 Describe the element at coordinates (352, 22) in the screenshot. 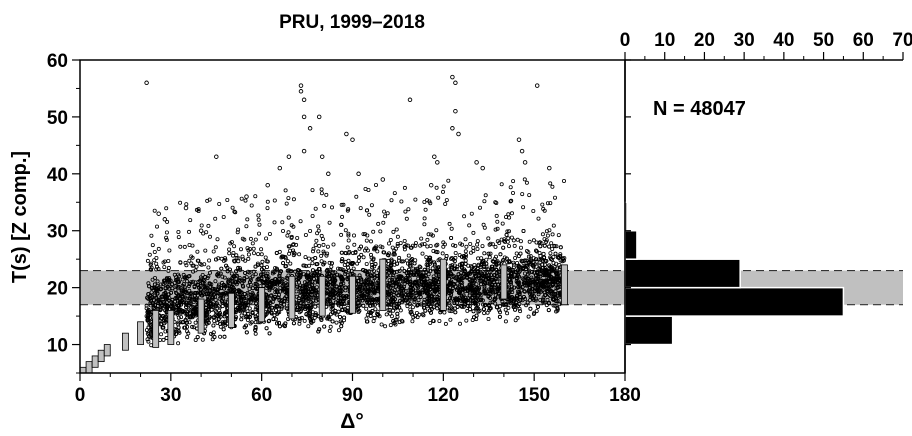

I see `chart-title: PRU, 1999–2018` at that location.